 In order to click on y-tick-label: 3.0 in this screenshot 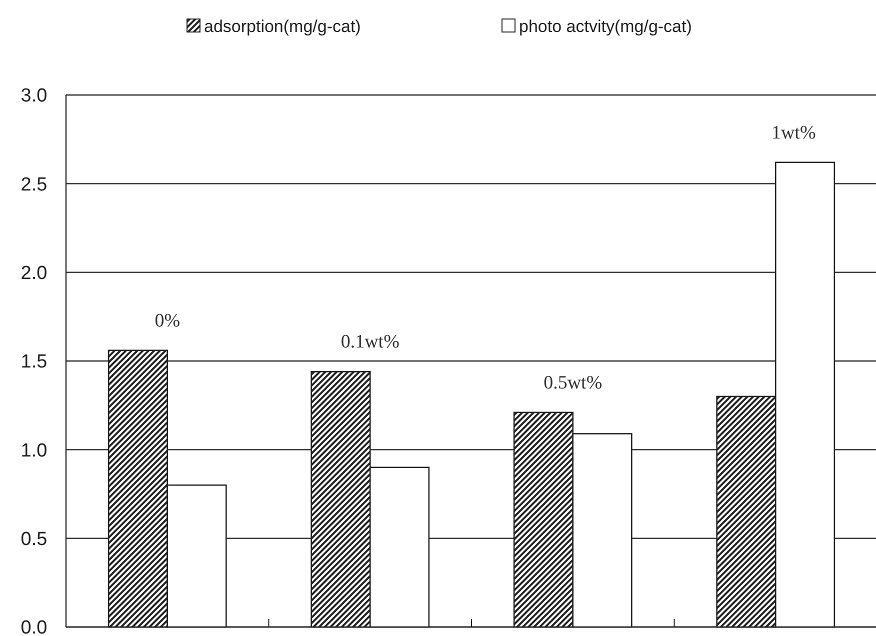, I will do `click(34, 96)`.